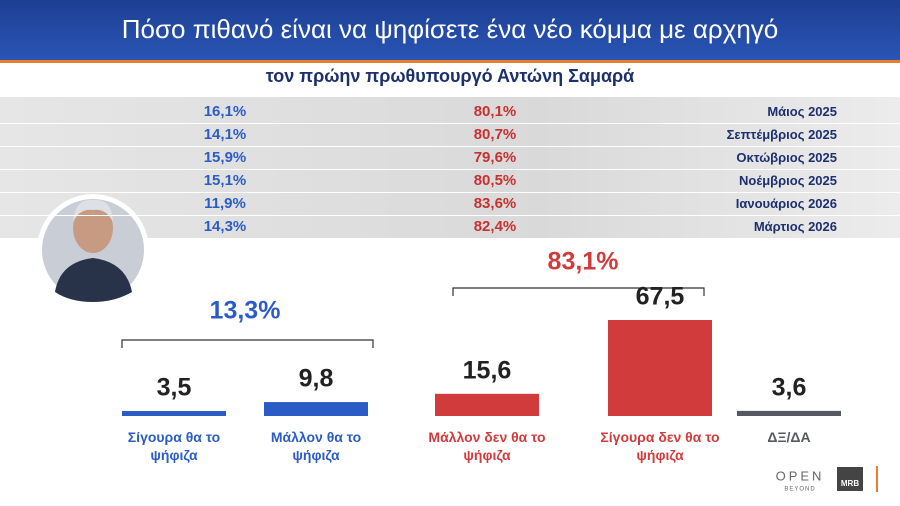  I want to click on share-no: 80,1%, so click(495, 111).